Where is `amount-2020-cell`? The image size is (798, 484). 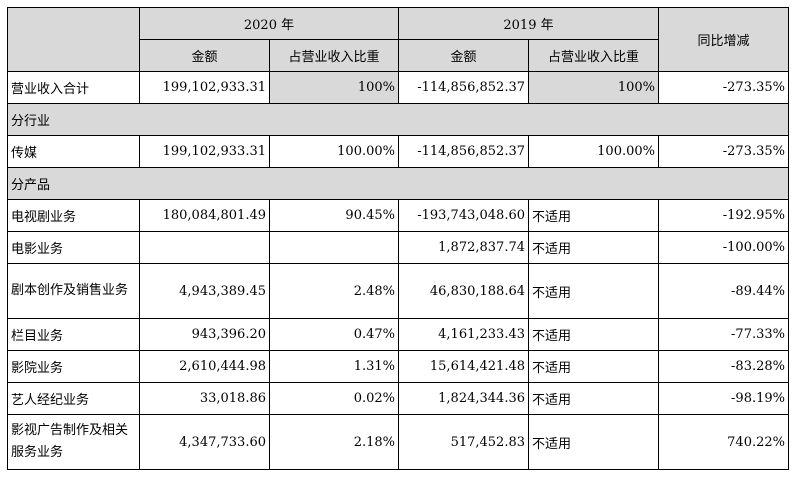 amount-2020-cell is located at coordinates (204, 247).